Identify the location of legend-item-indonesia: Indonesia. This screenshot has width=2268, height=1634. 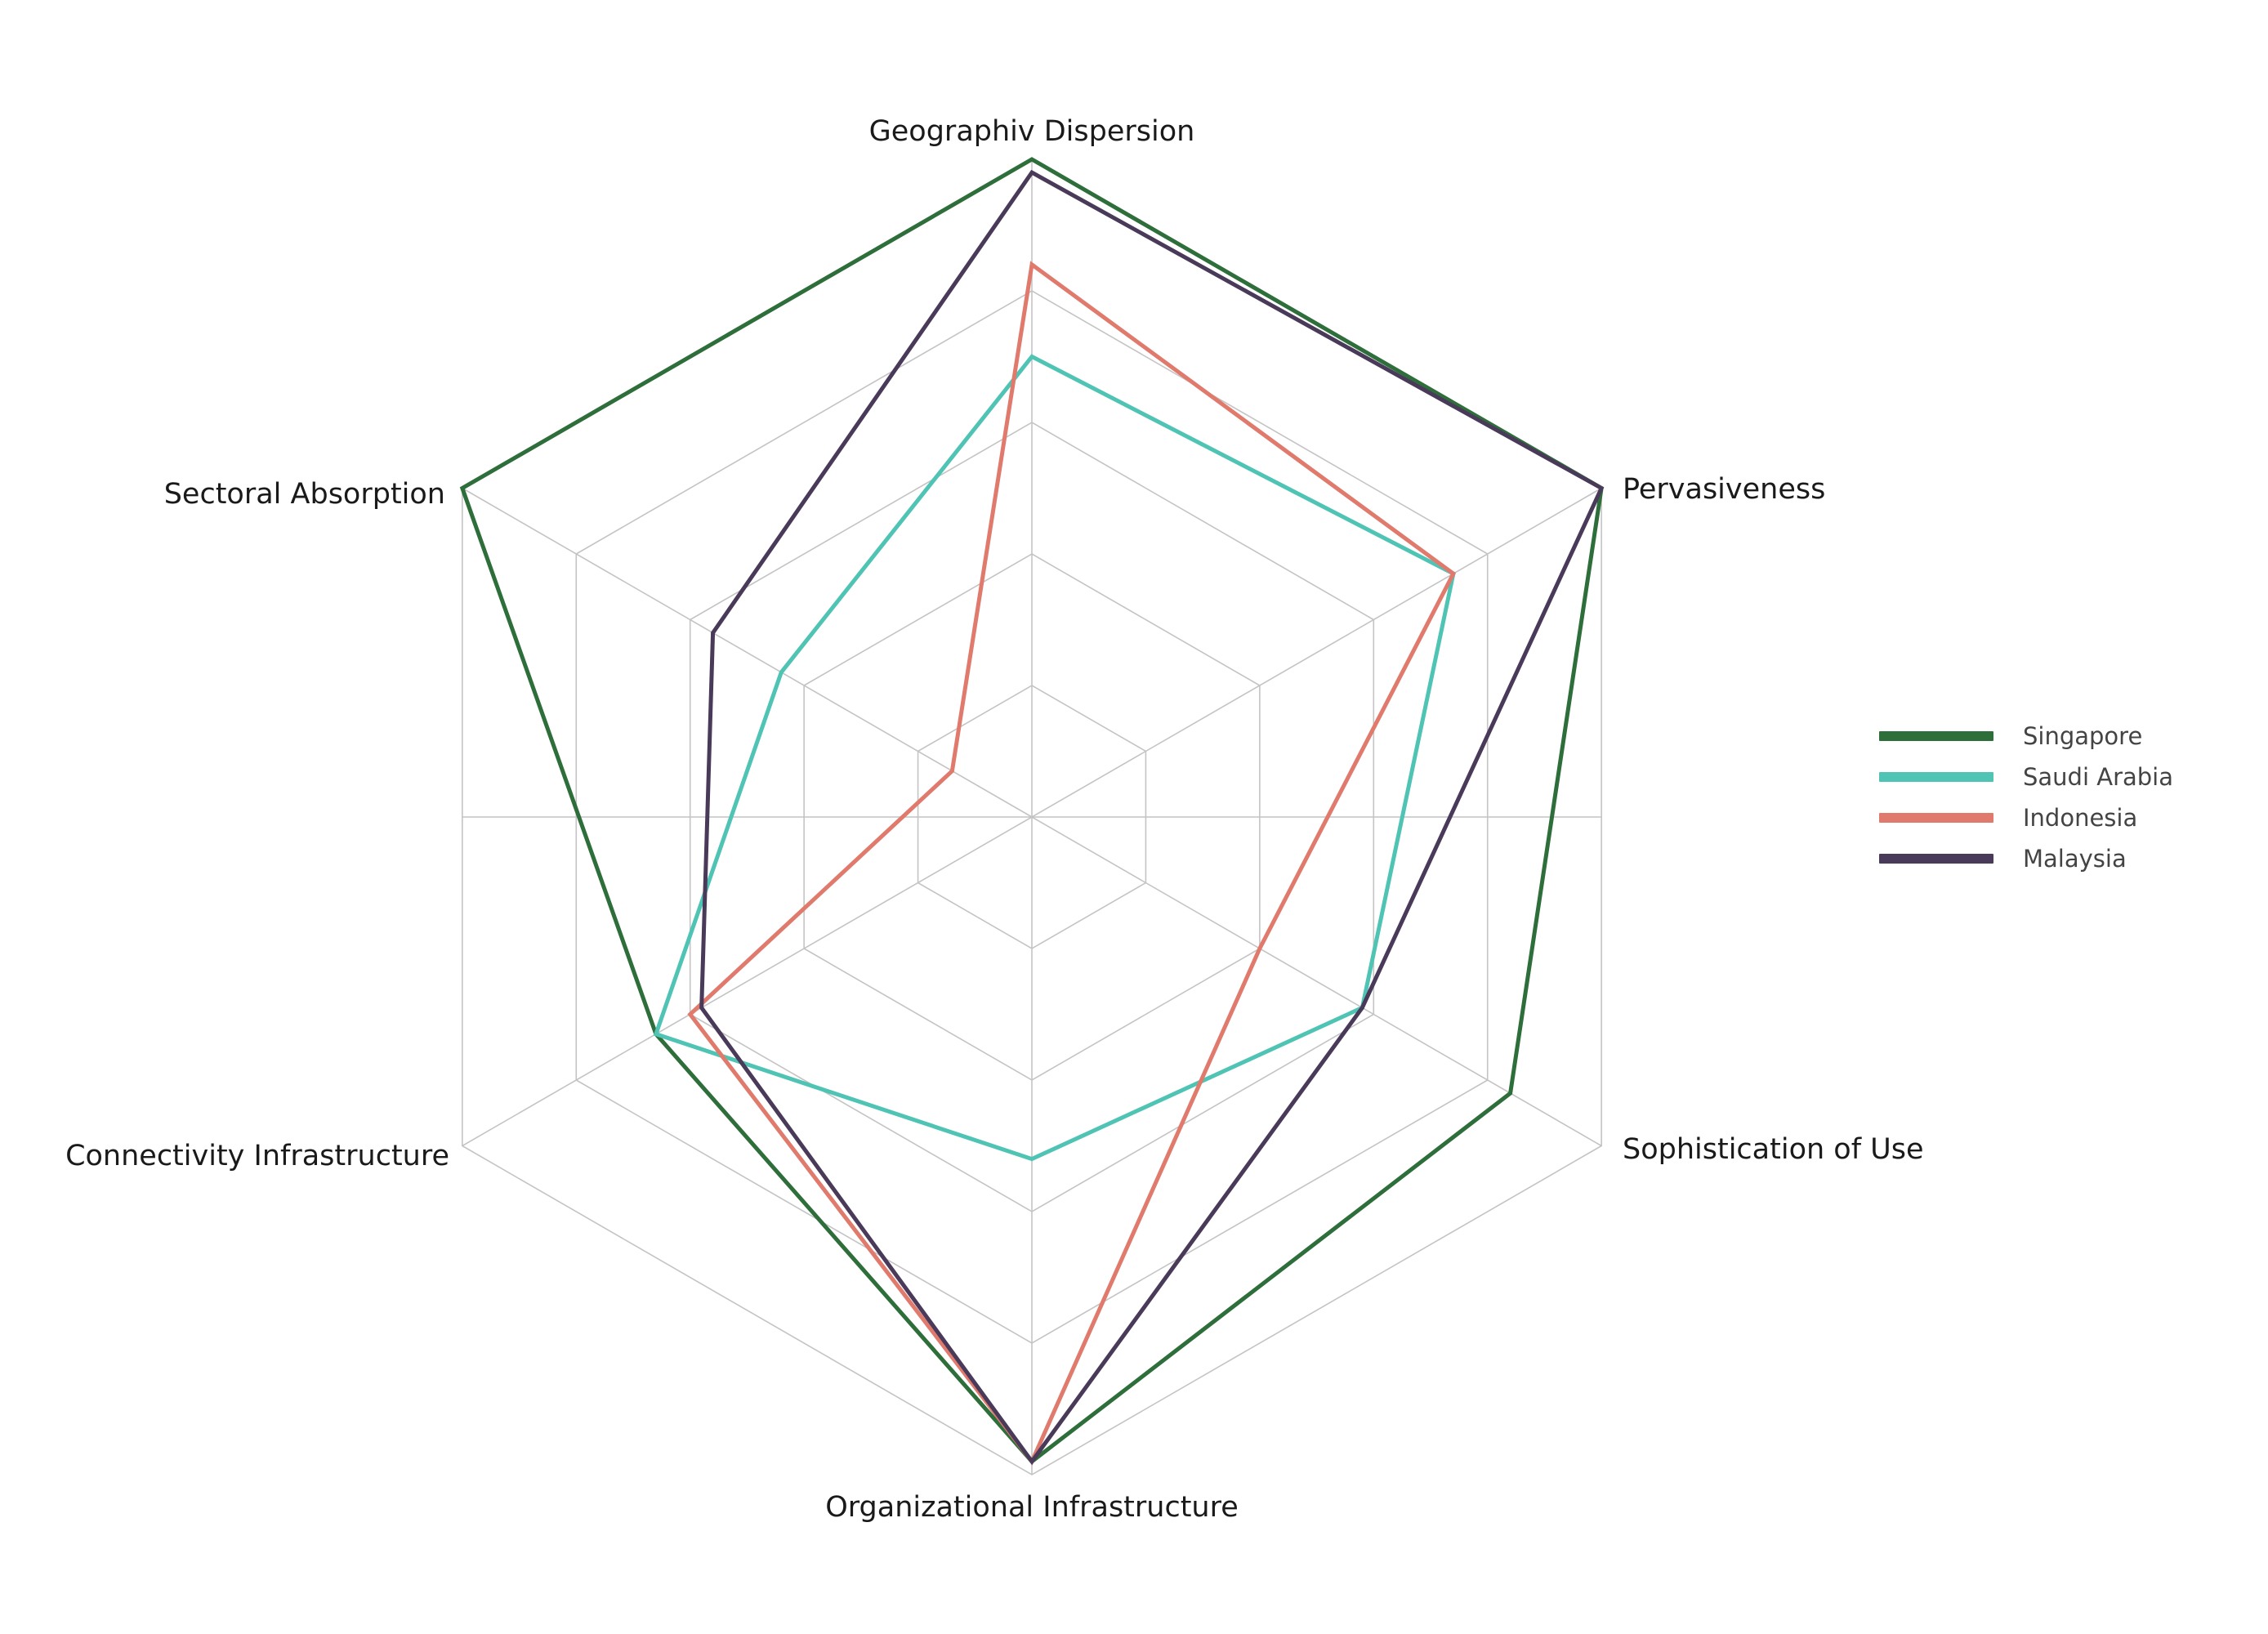
(2026, 817).